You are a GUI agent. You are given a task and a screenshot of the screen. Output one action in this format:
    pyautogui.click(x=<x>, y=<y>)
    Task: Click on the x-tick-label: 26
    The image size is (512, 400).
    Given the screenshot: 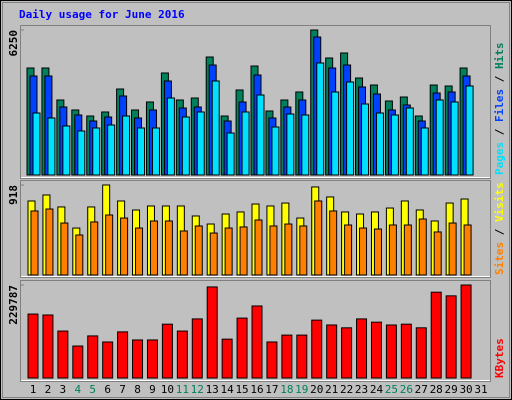 What is the action you would take?
    pyautogui.click(x=406, y=389)
    